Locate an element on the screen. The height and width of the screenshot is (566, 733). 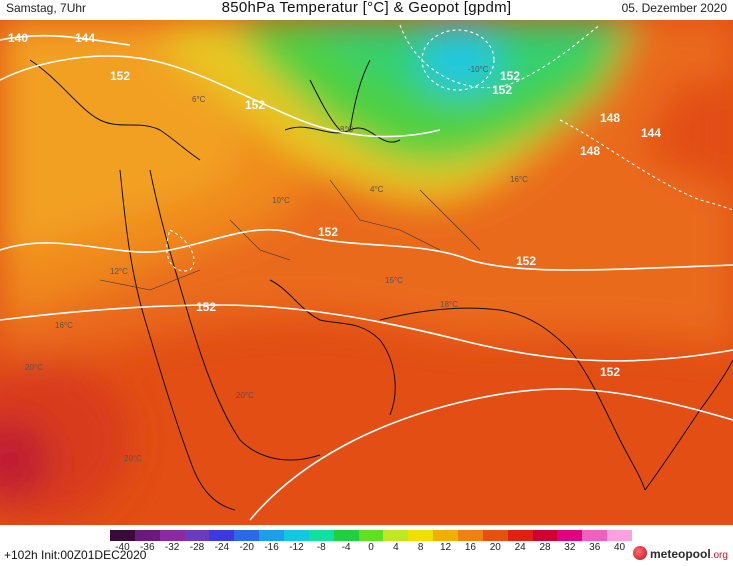
color-scale-tick-label: 16 is located at coordinates (470, 547).